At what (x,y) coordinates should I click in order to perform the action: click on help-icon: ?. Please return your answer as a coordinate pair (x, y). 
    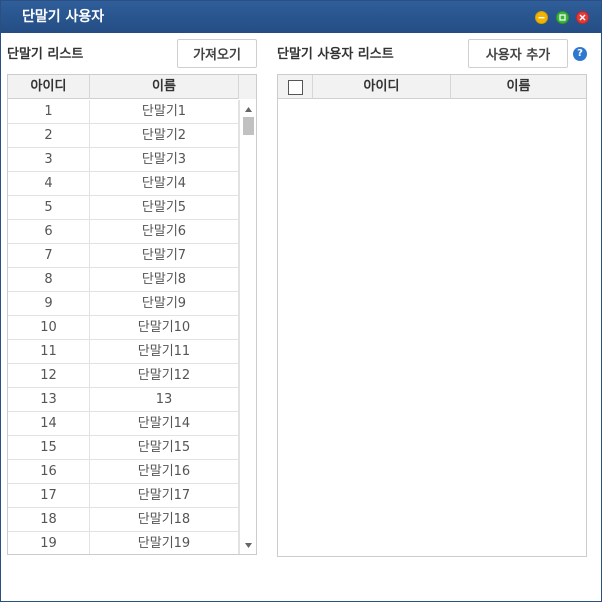
    Looking at the image, I should click on (580, 54).